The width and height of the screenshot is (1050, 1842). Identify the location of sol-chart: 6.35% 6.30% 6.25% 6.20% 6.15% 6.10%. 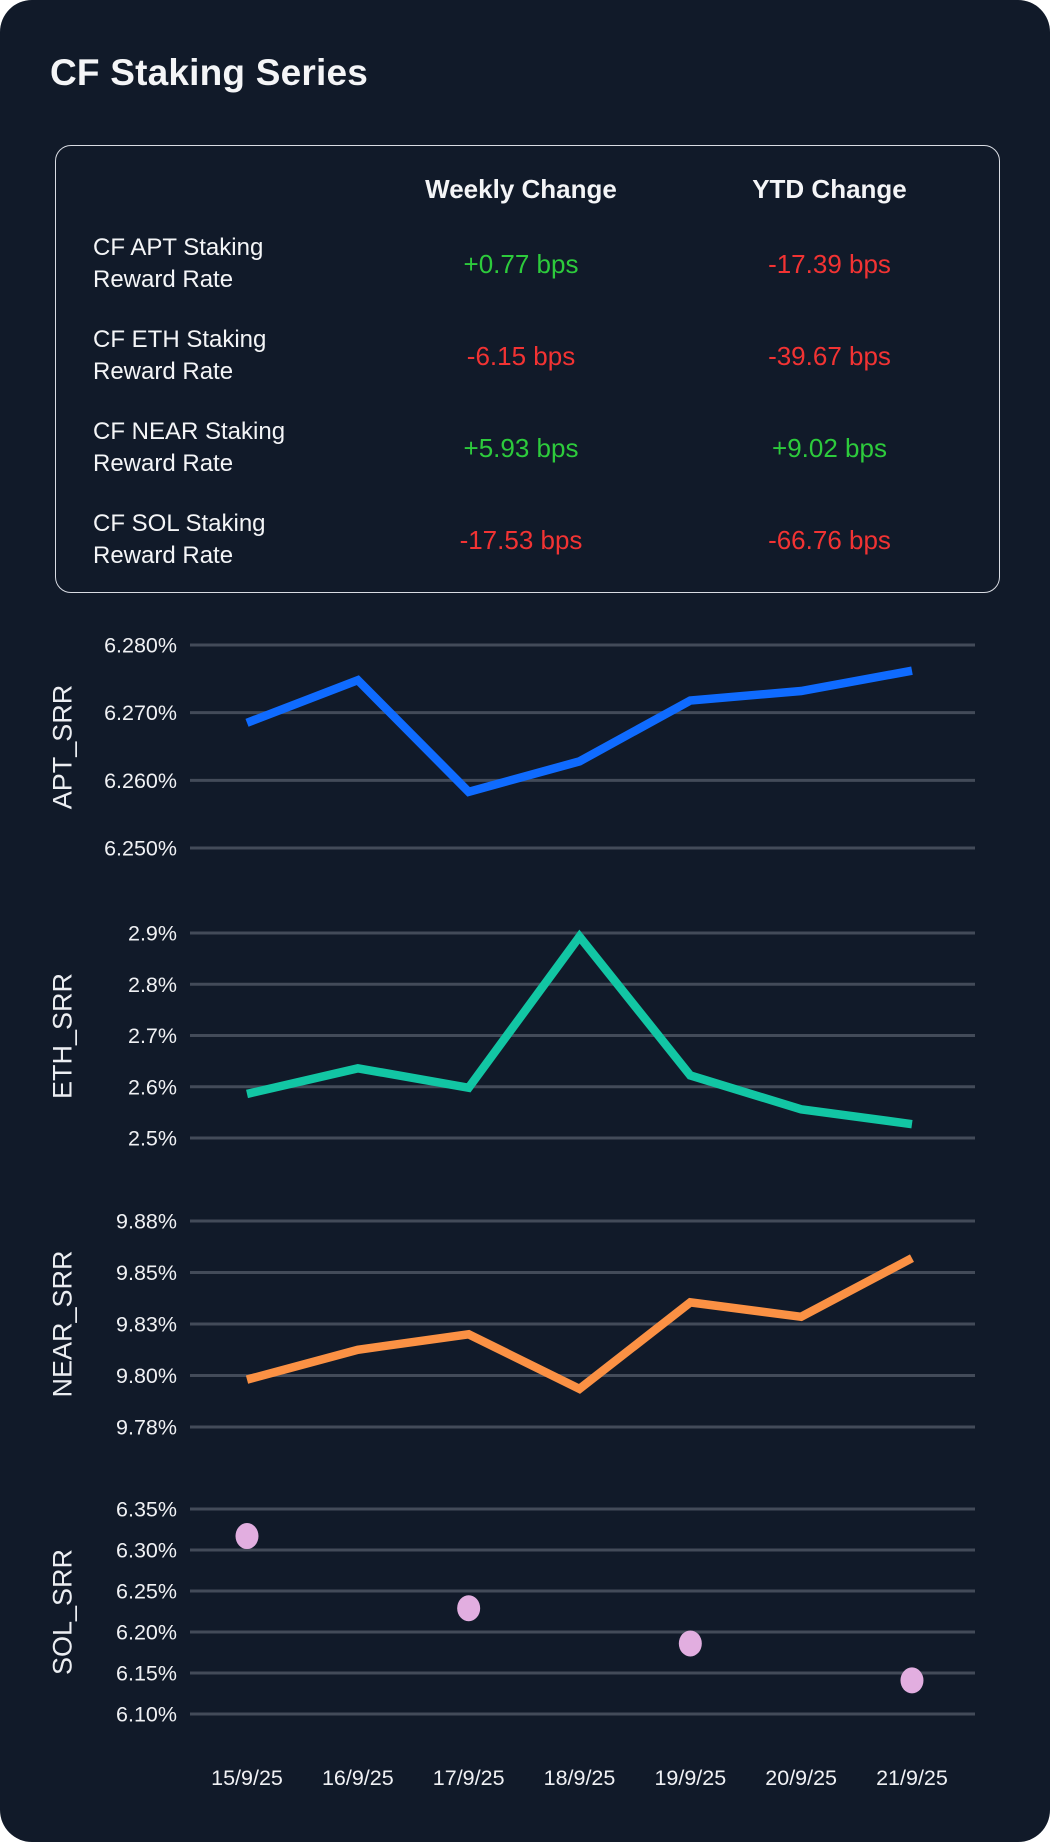
(545, 1612).